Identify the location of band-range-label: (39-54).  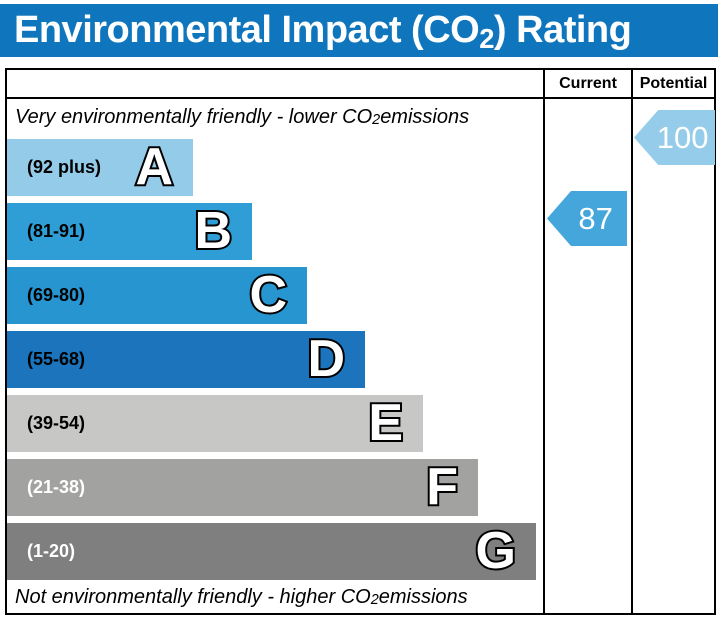
(56, 422).